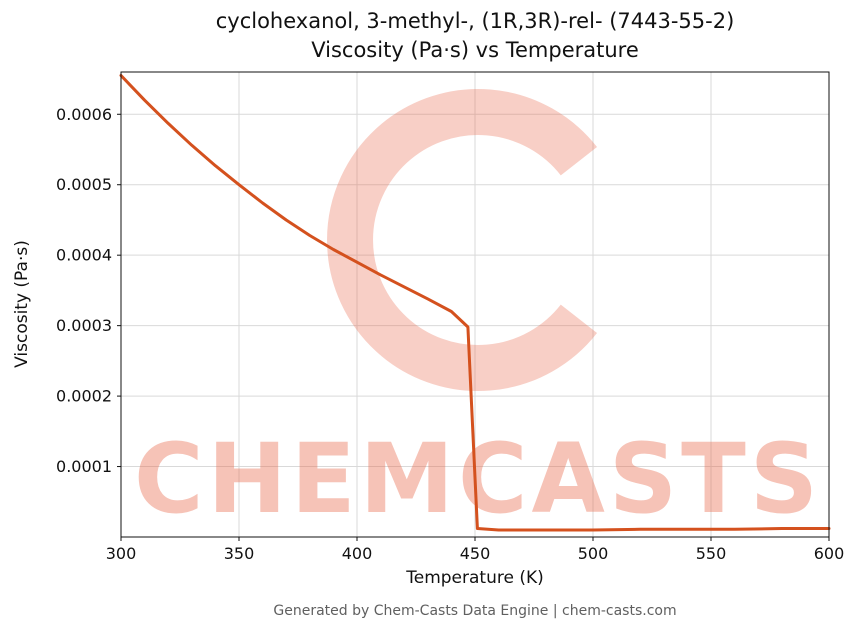 The width and height of the screenshot is (863, 644). I want to click on y-tick-label: 0.0003, so click(84, 325).